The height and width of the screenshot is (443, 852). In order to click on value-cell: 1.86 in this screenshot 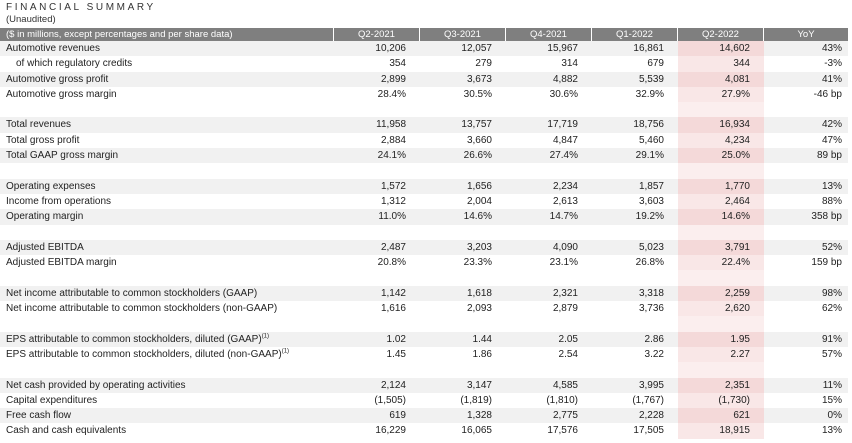, I will do `click(482, 354)`.